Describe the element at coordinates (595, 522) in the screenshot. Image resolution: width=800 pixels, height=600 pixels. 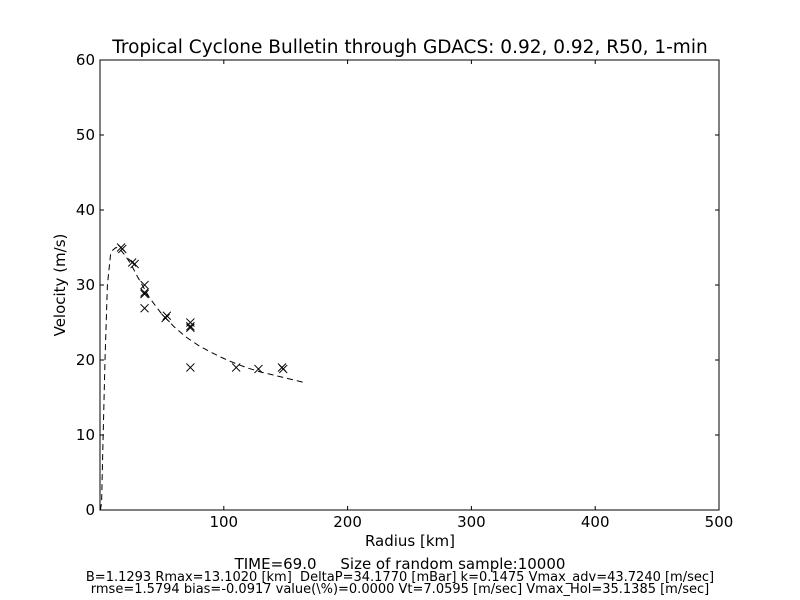
I see `x-tick-label: 400` at that location.